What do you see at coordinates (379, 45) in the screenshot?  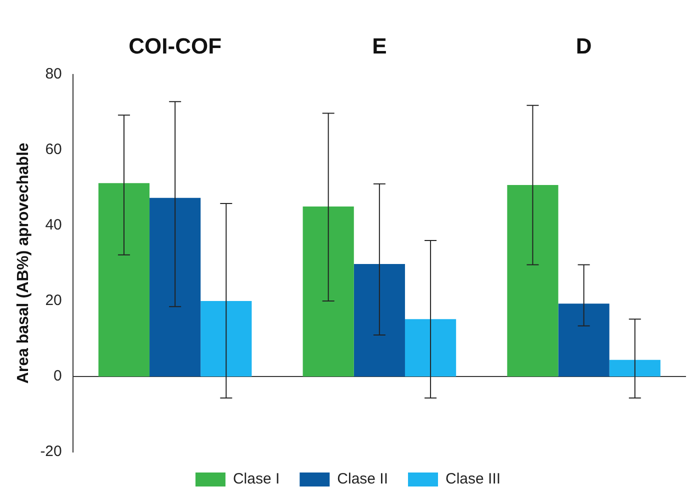 I see `x-tick-label: E` at bounding box center [379, 45].